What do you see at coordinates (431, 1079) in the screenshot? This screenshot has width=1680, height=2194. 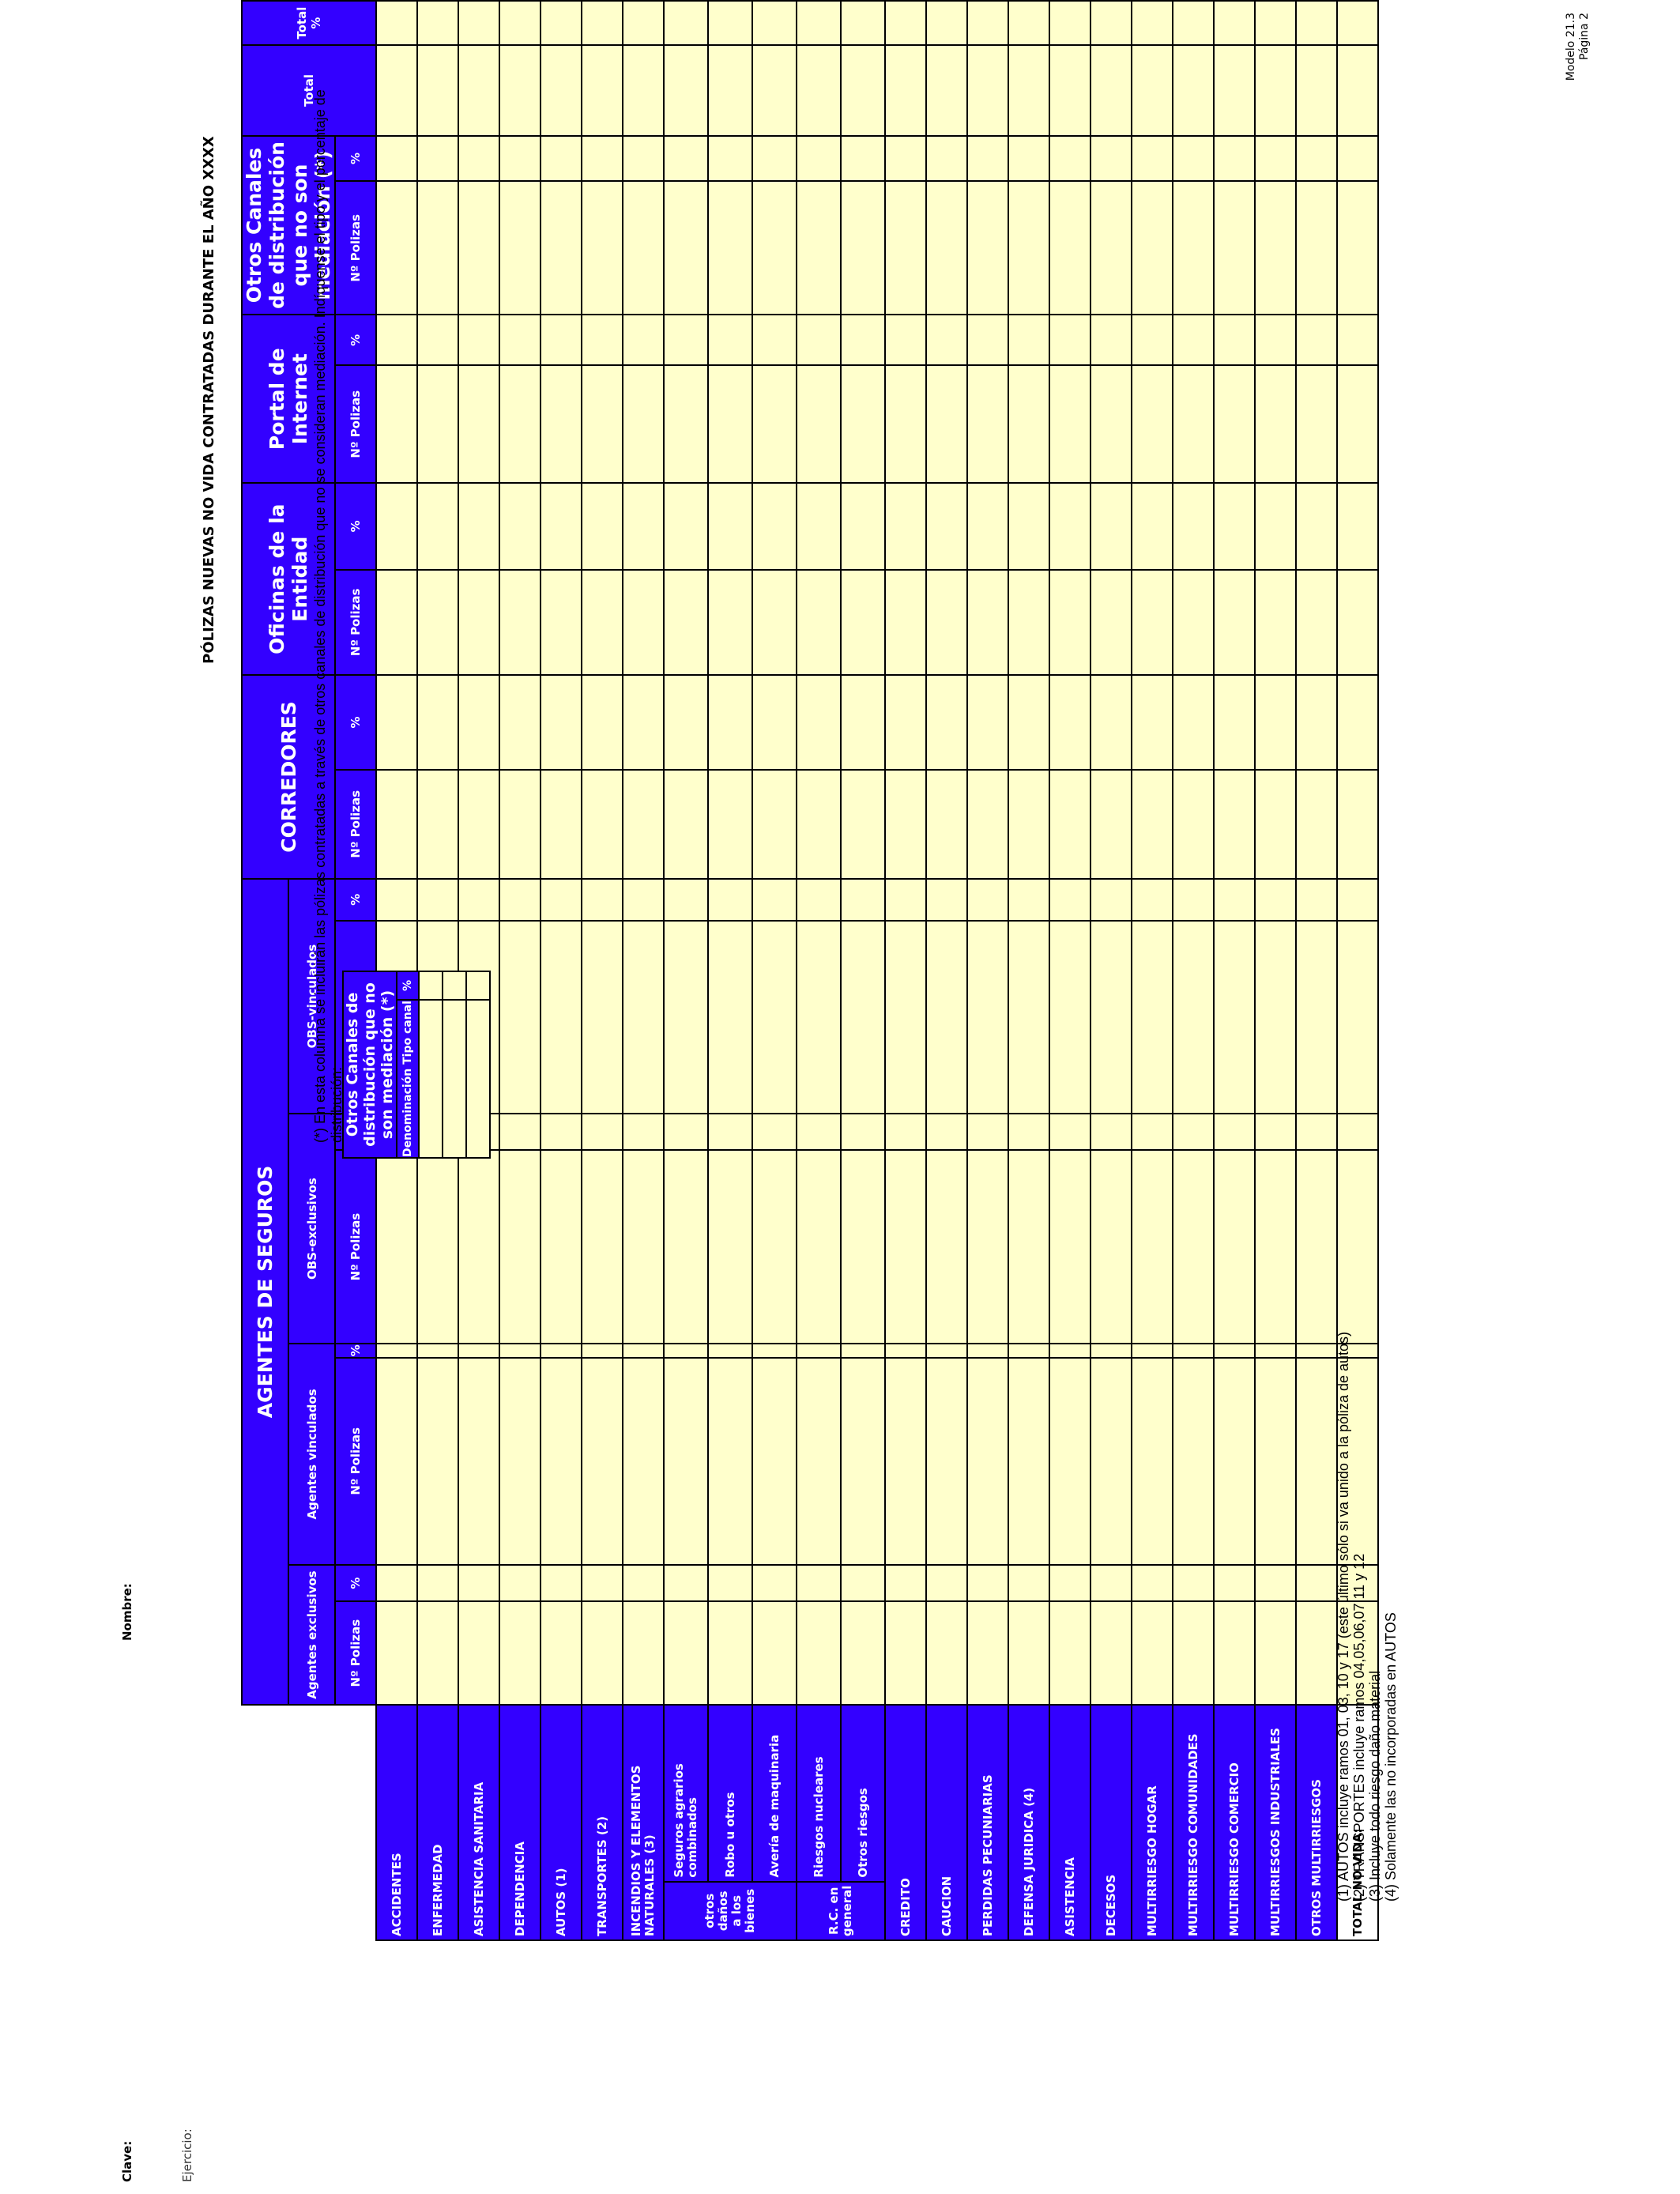 I see `mini-cell` at bounding box center [431, 1079].